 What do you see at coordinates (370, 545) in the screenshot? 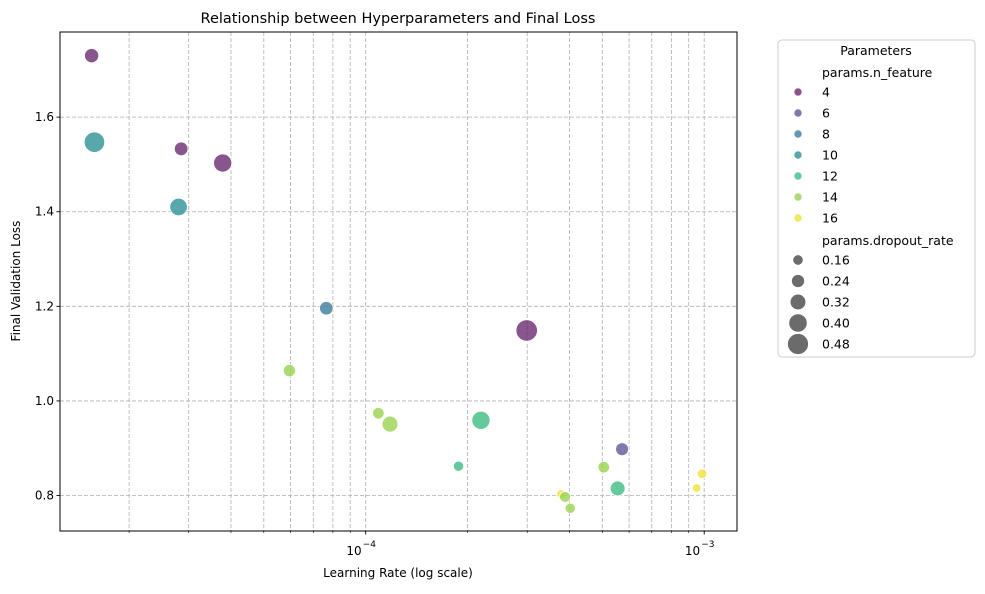
I see `x-tick-label-exponent: −4` at bounding box center [370, 545].